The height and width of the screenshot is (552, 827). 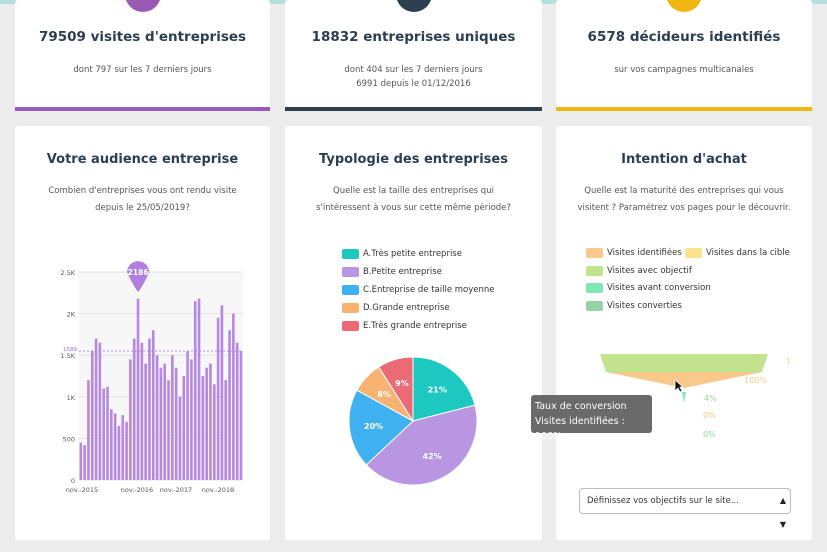 I want to click on stat-icon-circle, so click(x=684, y=6).